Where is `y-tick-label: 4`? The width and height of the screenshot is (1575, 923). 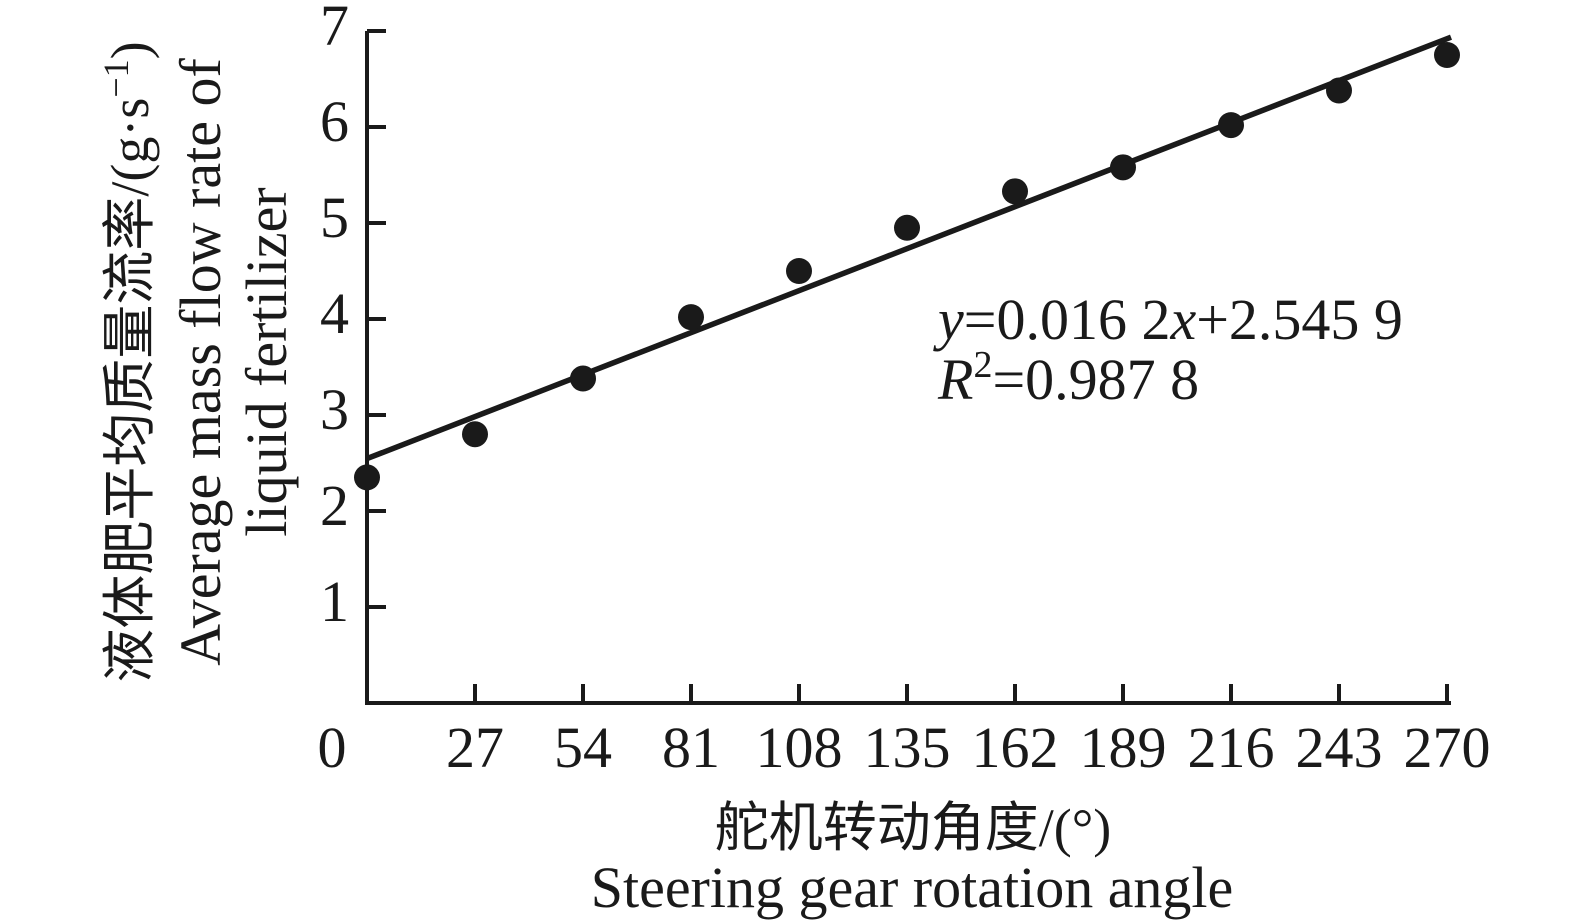 y-tick-label: 4 is located at coordinates (334, 313).